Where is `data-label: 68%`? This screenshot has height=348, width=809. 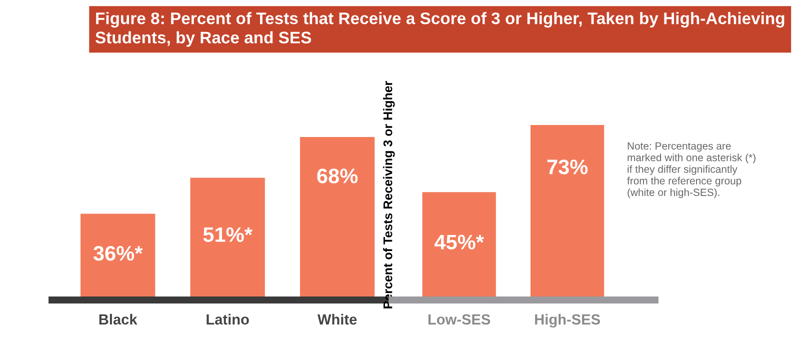 data-label: 68% is located at coordinates (337, 176).